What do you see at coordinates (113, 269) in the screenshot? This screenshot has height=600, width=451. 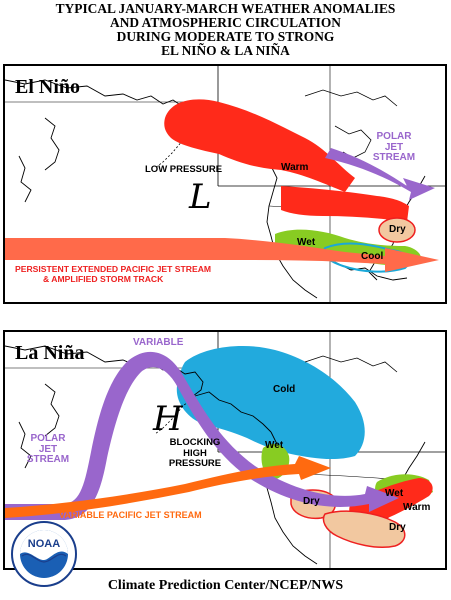 I see `pacific-jet-line-1: PERSISTENT EXTENDED PACIFIC JET STREAM` at bounding box center [113, 269].